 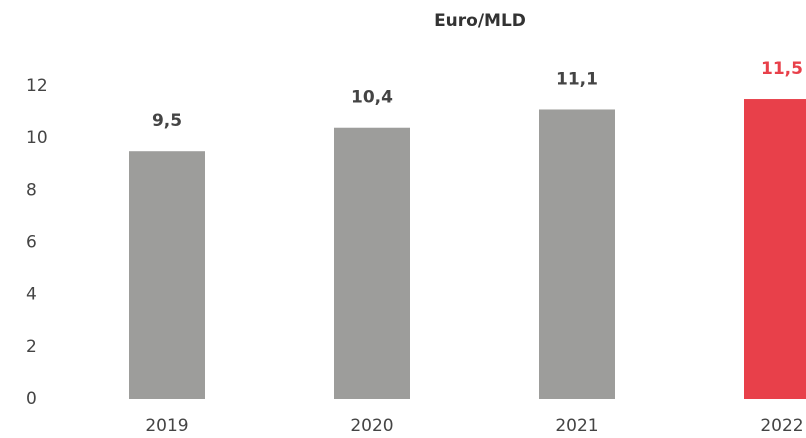 I want to click on x-tick-label: 2022, so click(x=781, y=426).